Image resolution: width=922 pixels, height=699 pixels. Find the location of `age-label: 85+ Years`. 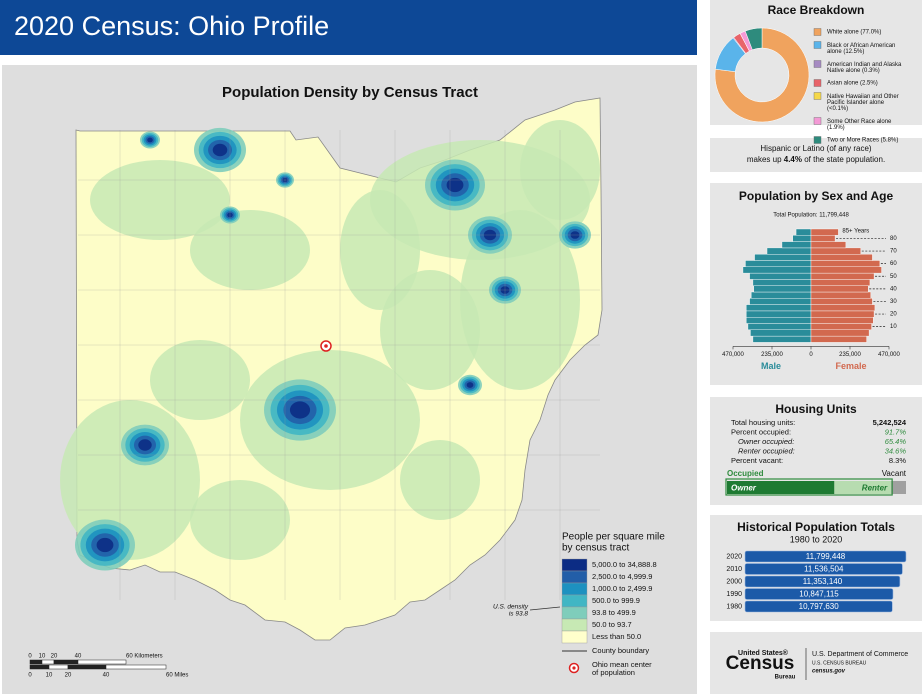

age-label: 85+ Years is located at coordinates (855, 232).